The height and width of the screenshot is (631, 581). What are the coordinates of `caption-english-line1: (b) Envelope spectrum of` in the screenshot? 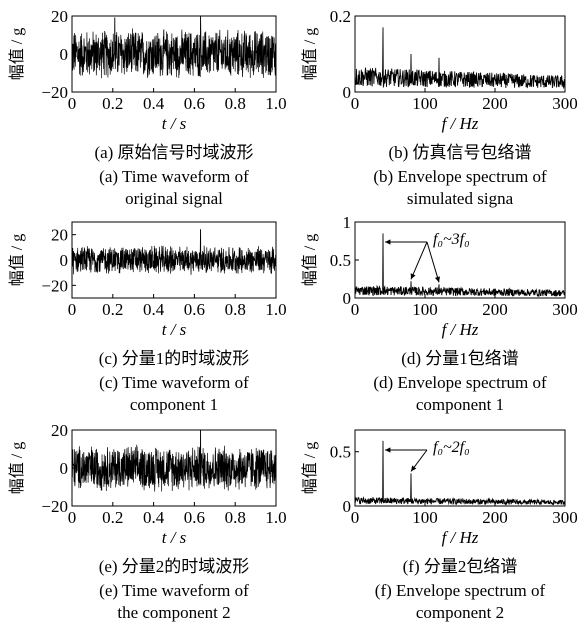 It's located at (460, 176).